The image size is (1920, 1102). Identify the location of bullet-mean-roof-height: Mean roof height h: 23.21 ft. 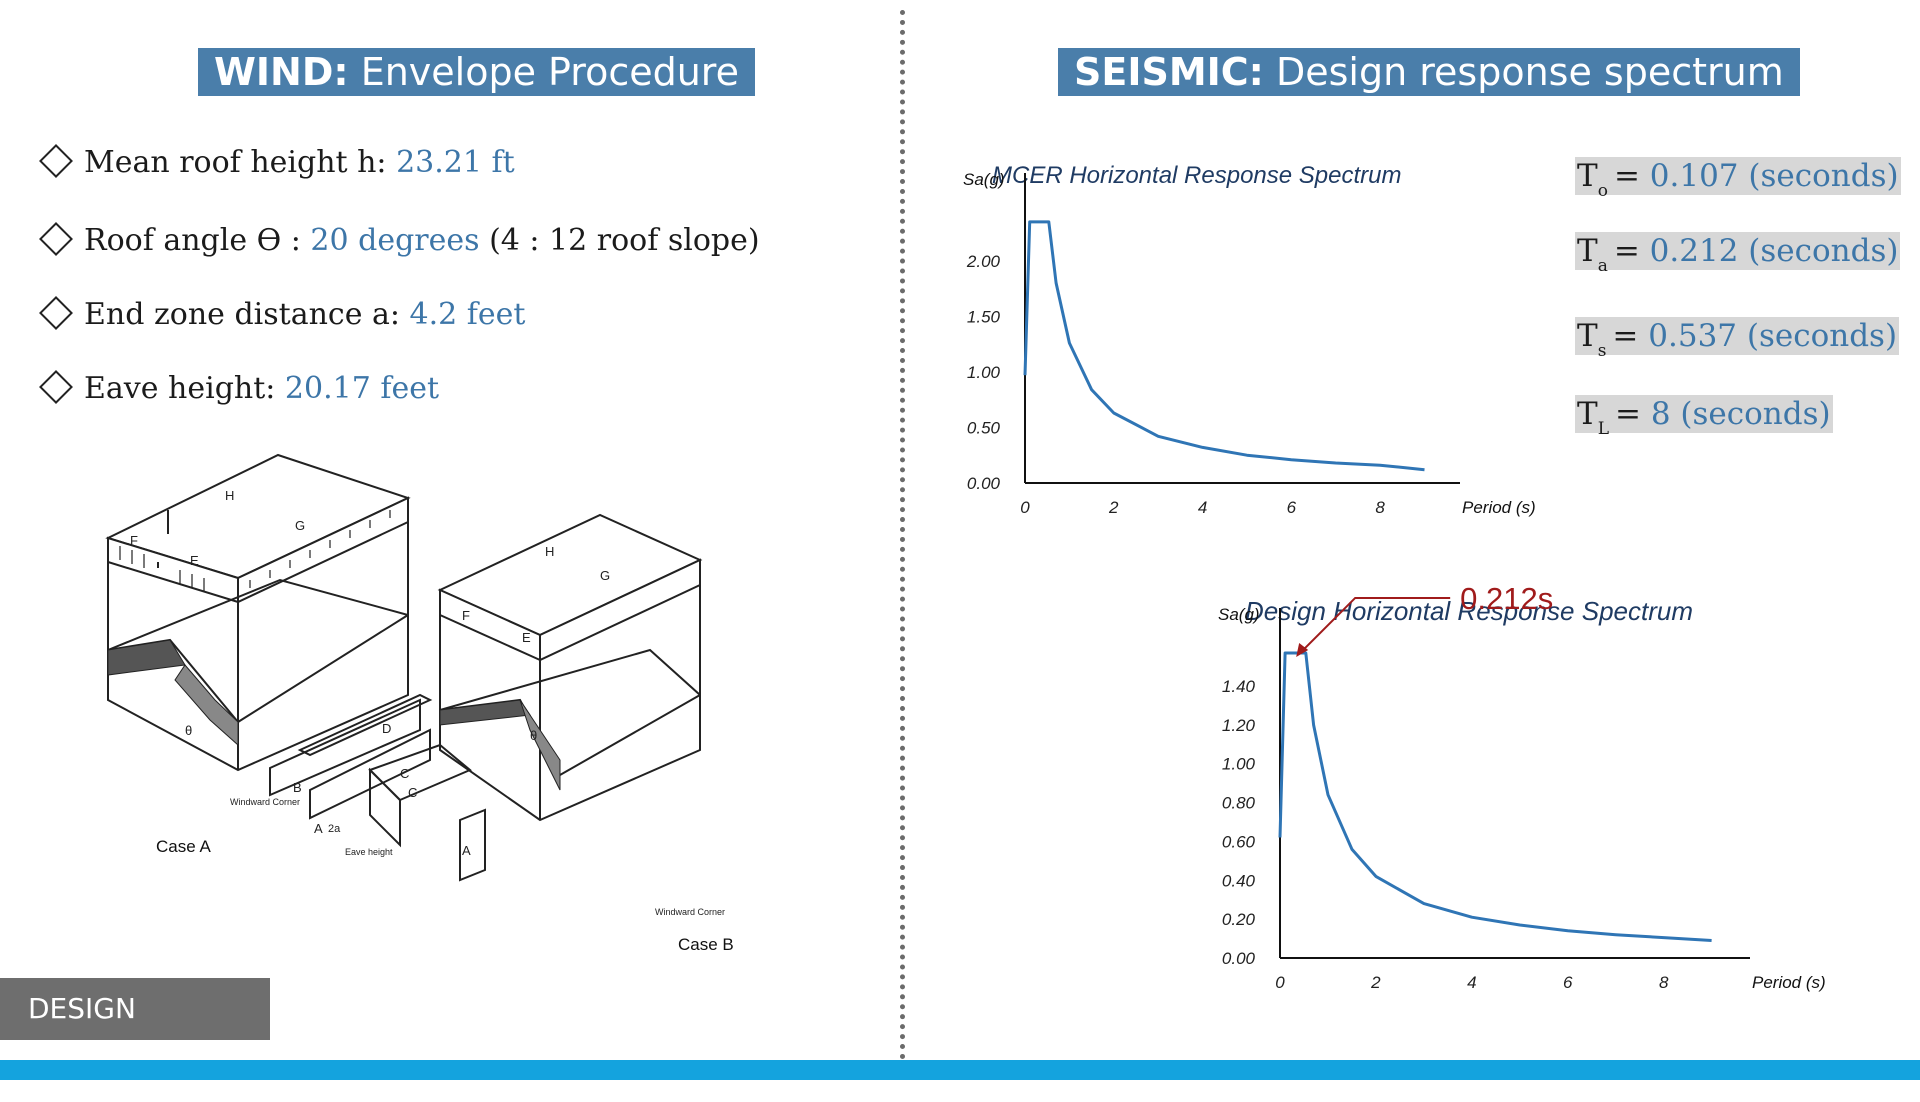
(276, 162).